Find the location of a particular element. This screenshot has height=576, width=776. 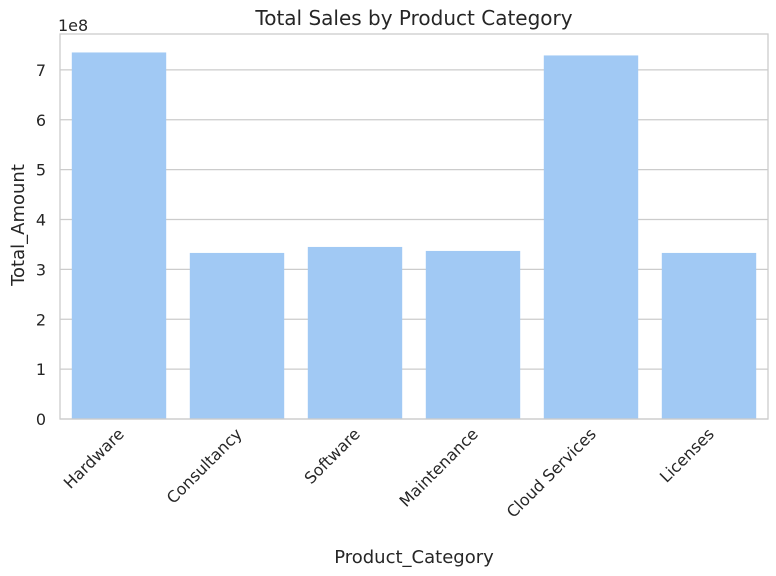

y-offset-label: 1e8 is located at coordinates (73, 25).